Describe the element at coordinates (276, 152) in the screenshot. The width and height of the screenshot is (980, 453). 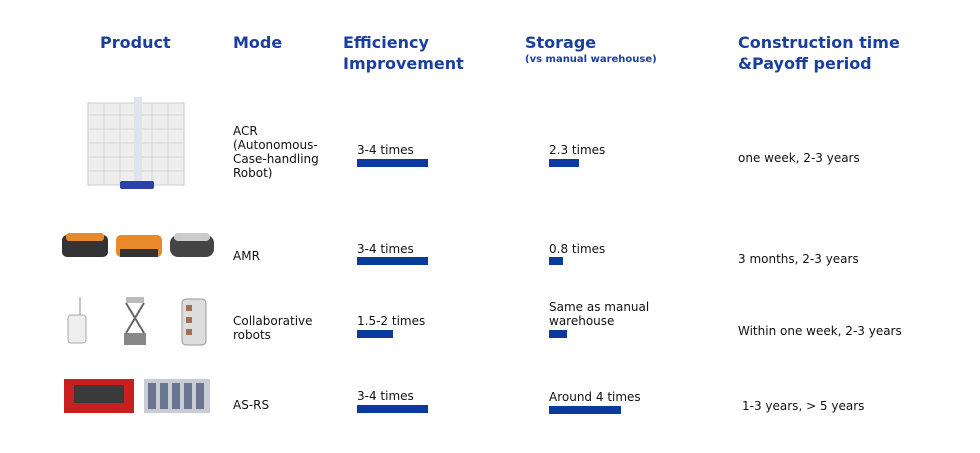
I see `mode: ACR (Autonomous-Case-handling Robot)` at that location.